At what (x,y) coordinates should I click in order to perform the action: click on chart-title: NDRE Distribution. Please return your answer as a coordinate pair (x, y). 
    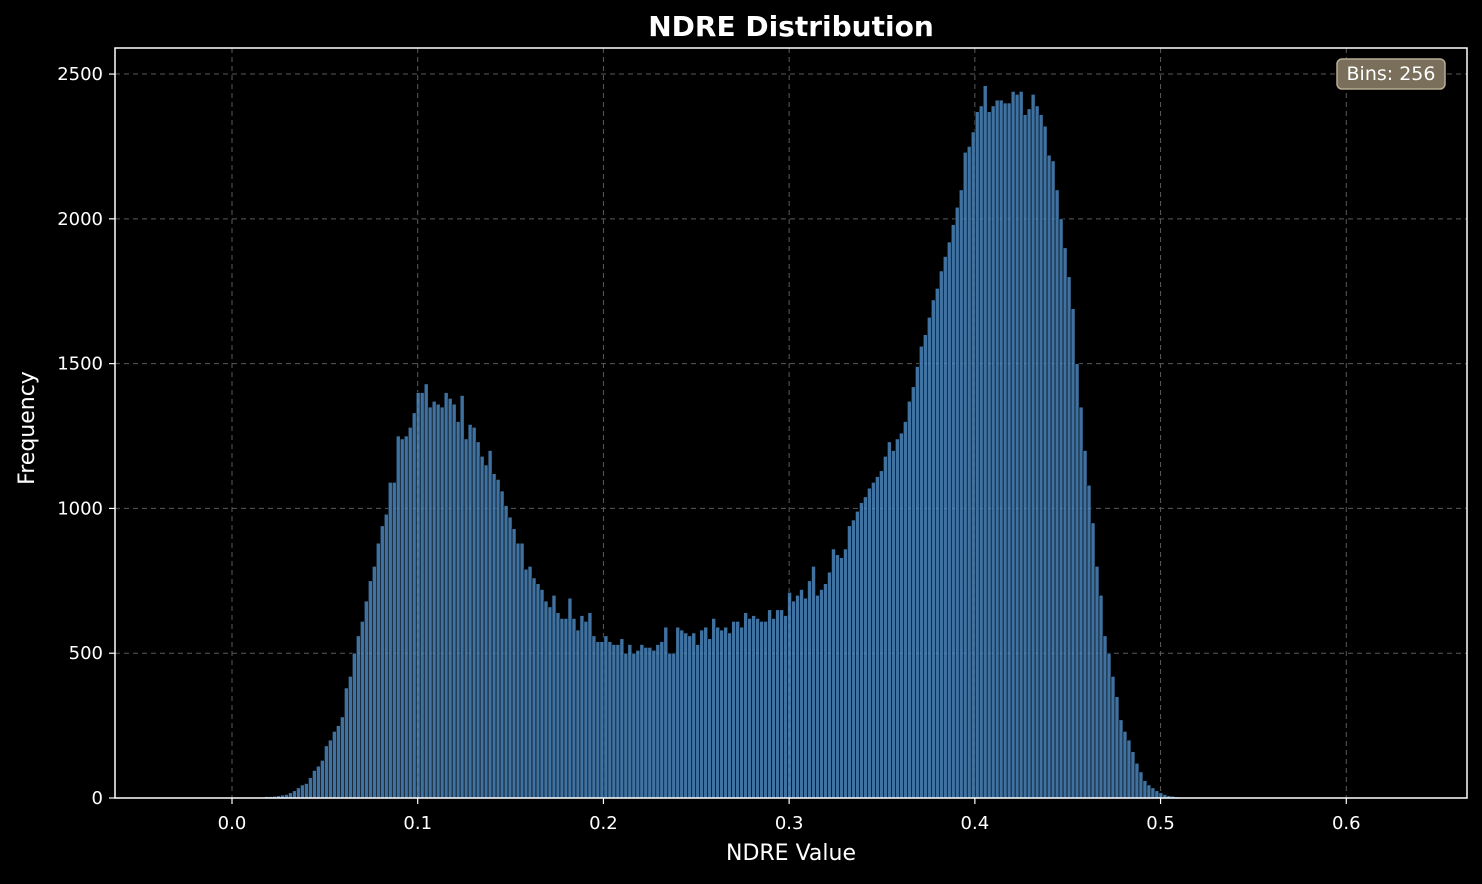
    Looking at the image, I should click on (791, 26).